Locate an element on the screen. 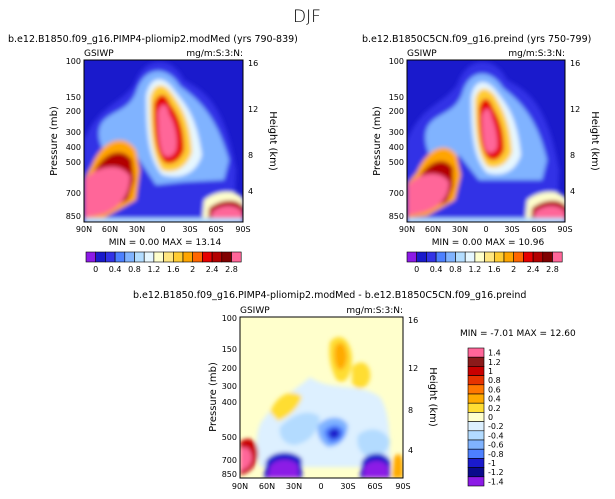 This screenshot has height=499, width=615. colorbar-bottom-label-10: -0.6 is located at coordinates (496, 445).